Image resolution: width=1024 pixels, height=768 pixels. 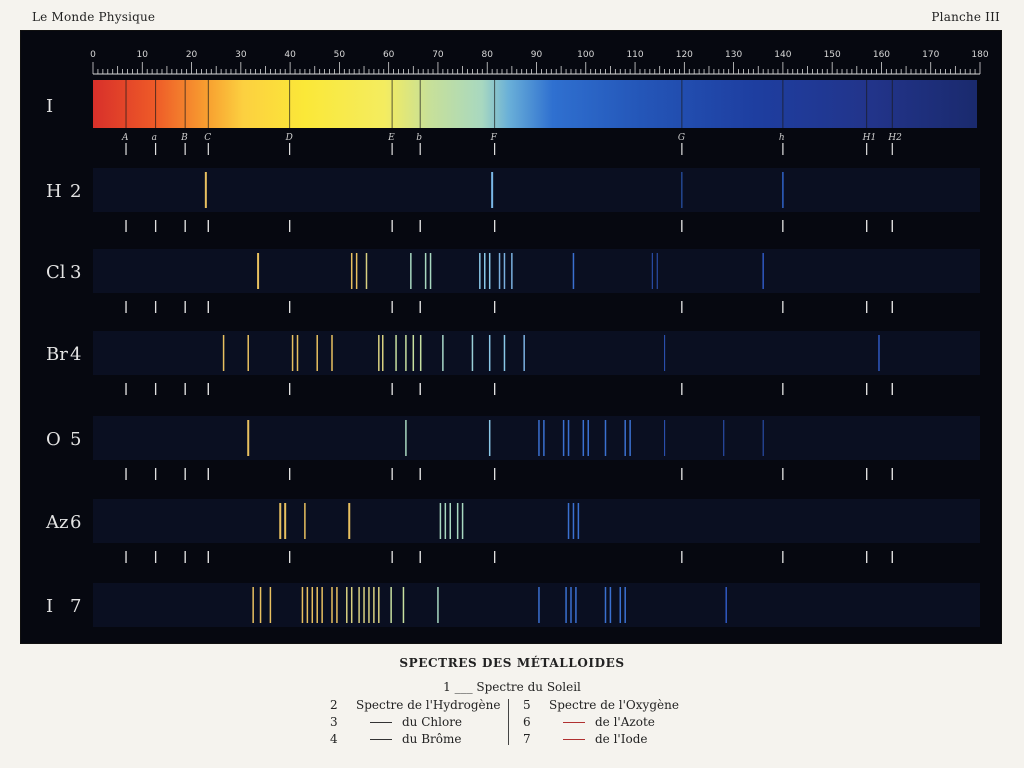 I want to click on fraunhofer-label: C, so click(x=207, y=138).